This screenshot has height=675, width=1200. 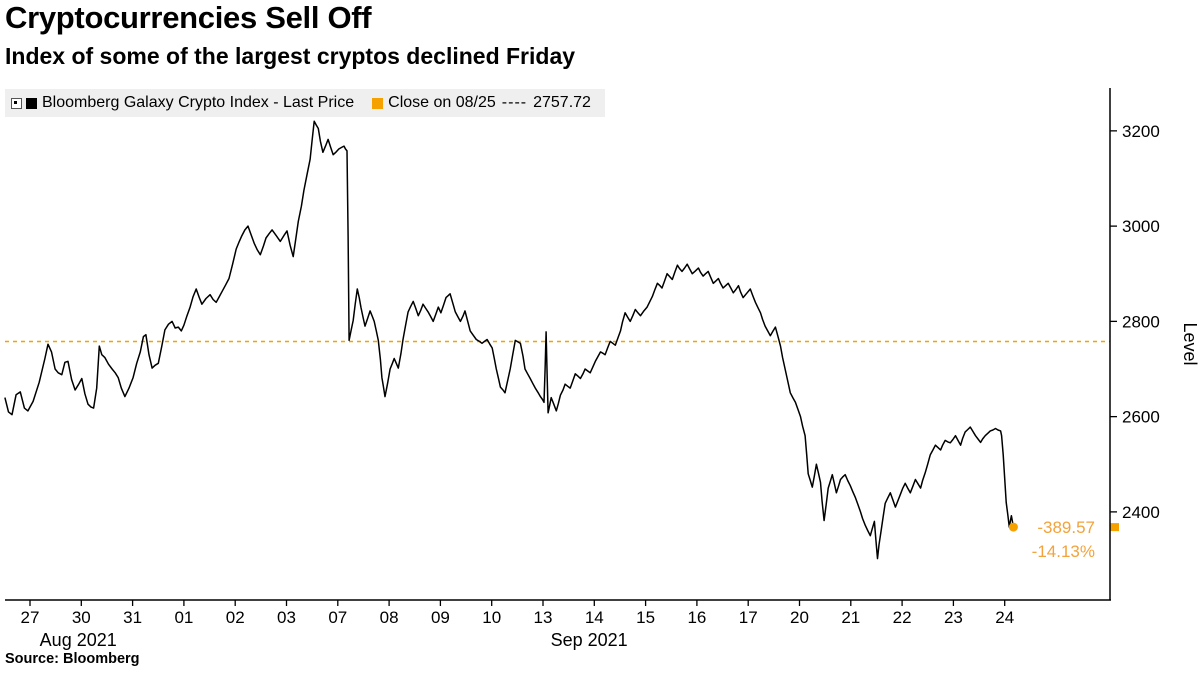 I want to click on x-tick-label: 22, so click(x=902, y=617).